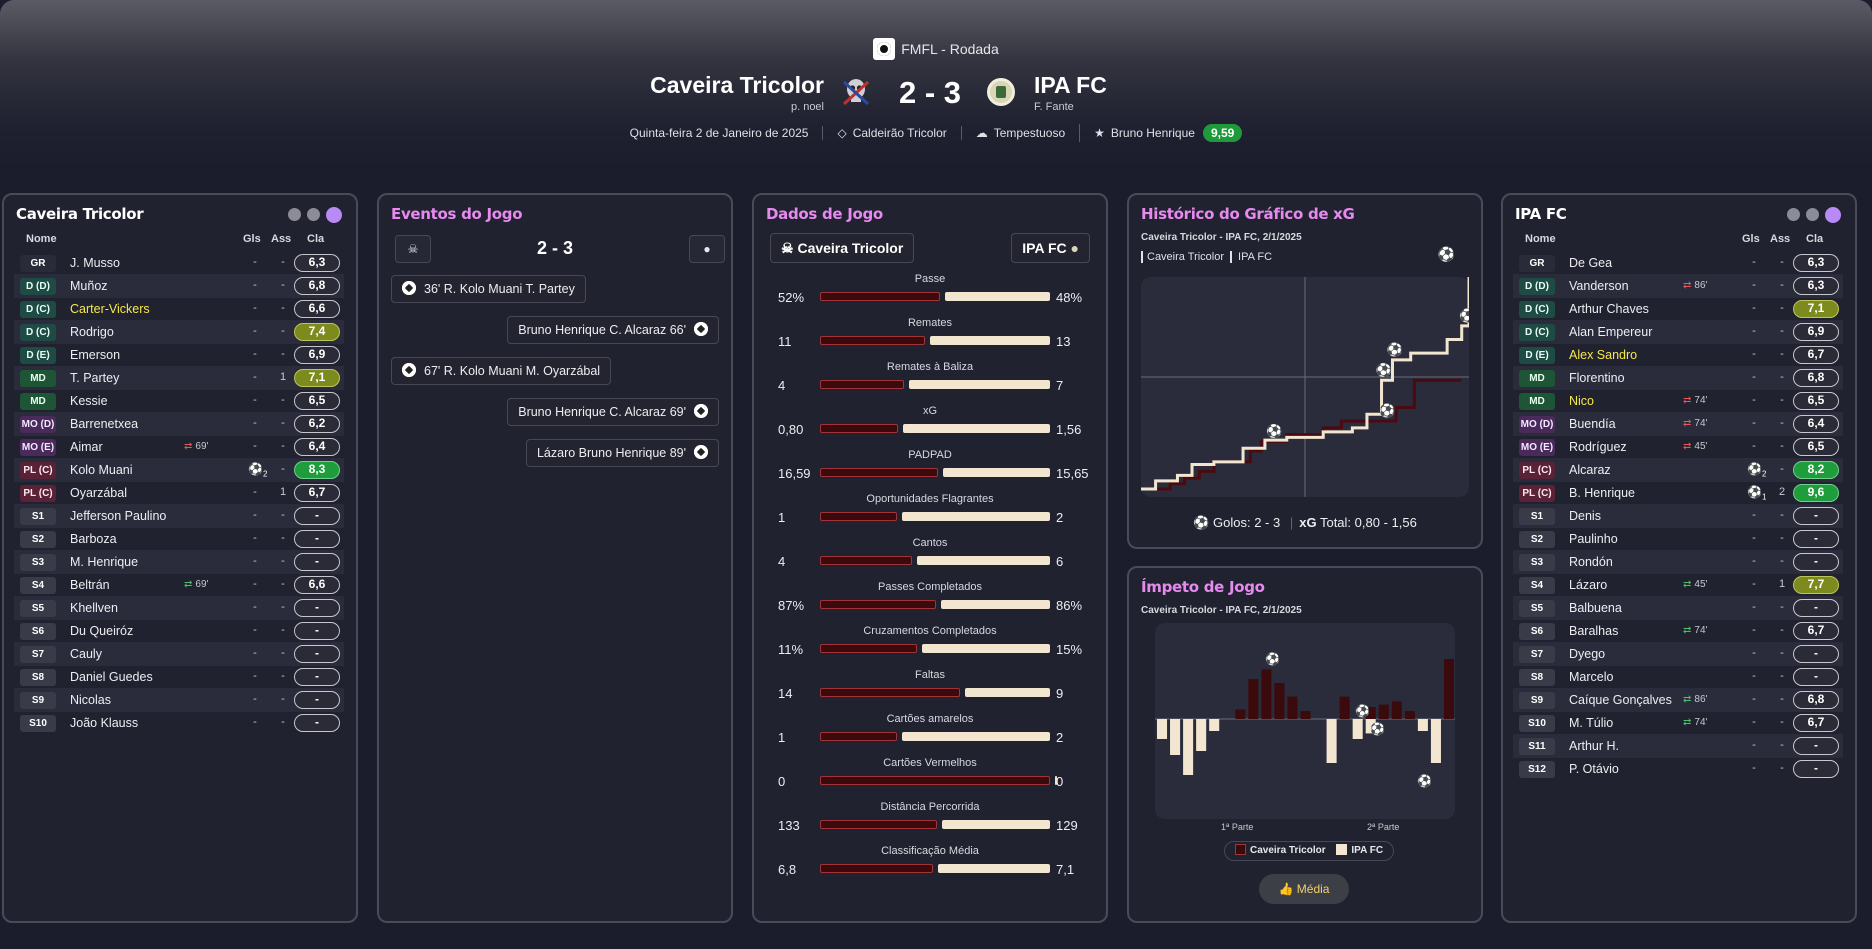 The height and width of the screenshot is (949, 1872). I want to click on player-name: Vanderson, so click(1599, 286).